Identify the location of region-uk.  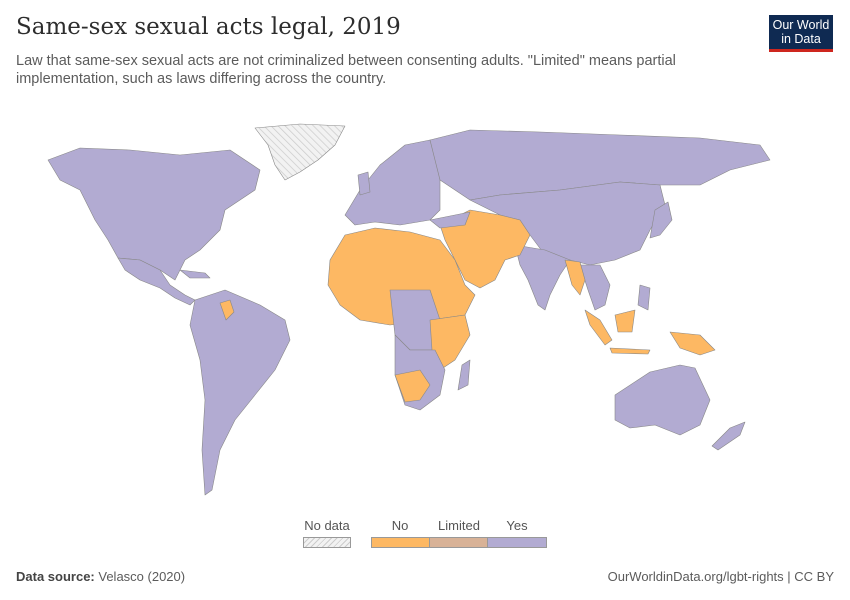
(364, 183).